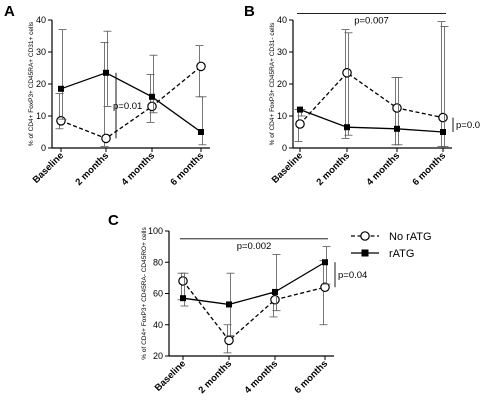 The height and width of the screenshot is (401, 480). What do you see at coordinates (249, 11) in the screenshot?
I see `panel-label-b: B` at bounding box center [249, 11].